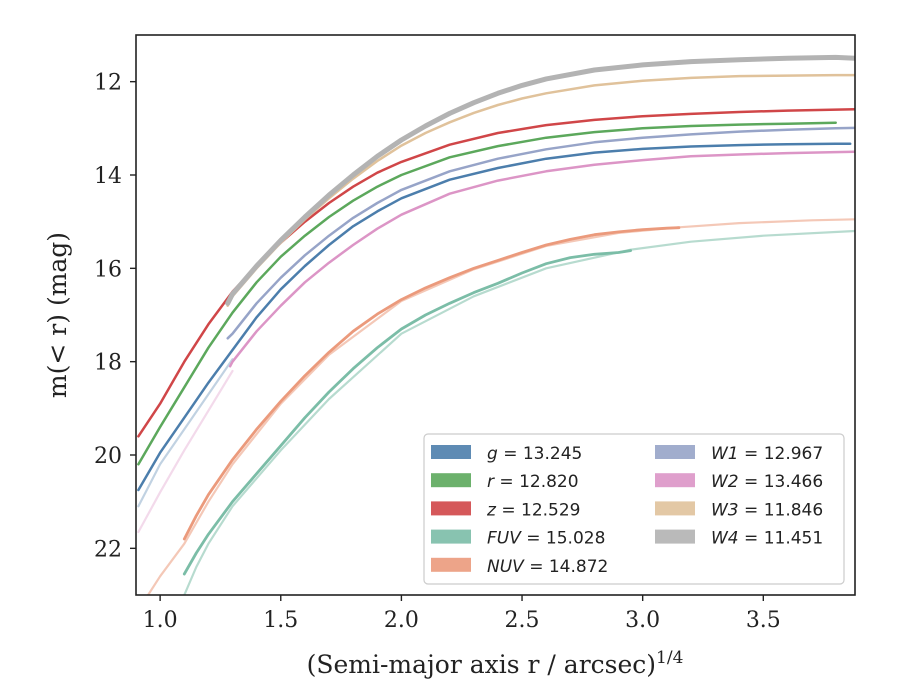  What do you see at coordinates (763, 620) in the screenshot?
I see `x-tick-label: 3.5` at bounding box center [763, 620].